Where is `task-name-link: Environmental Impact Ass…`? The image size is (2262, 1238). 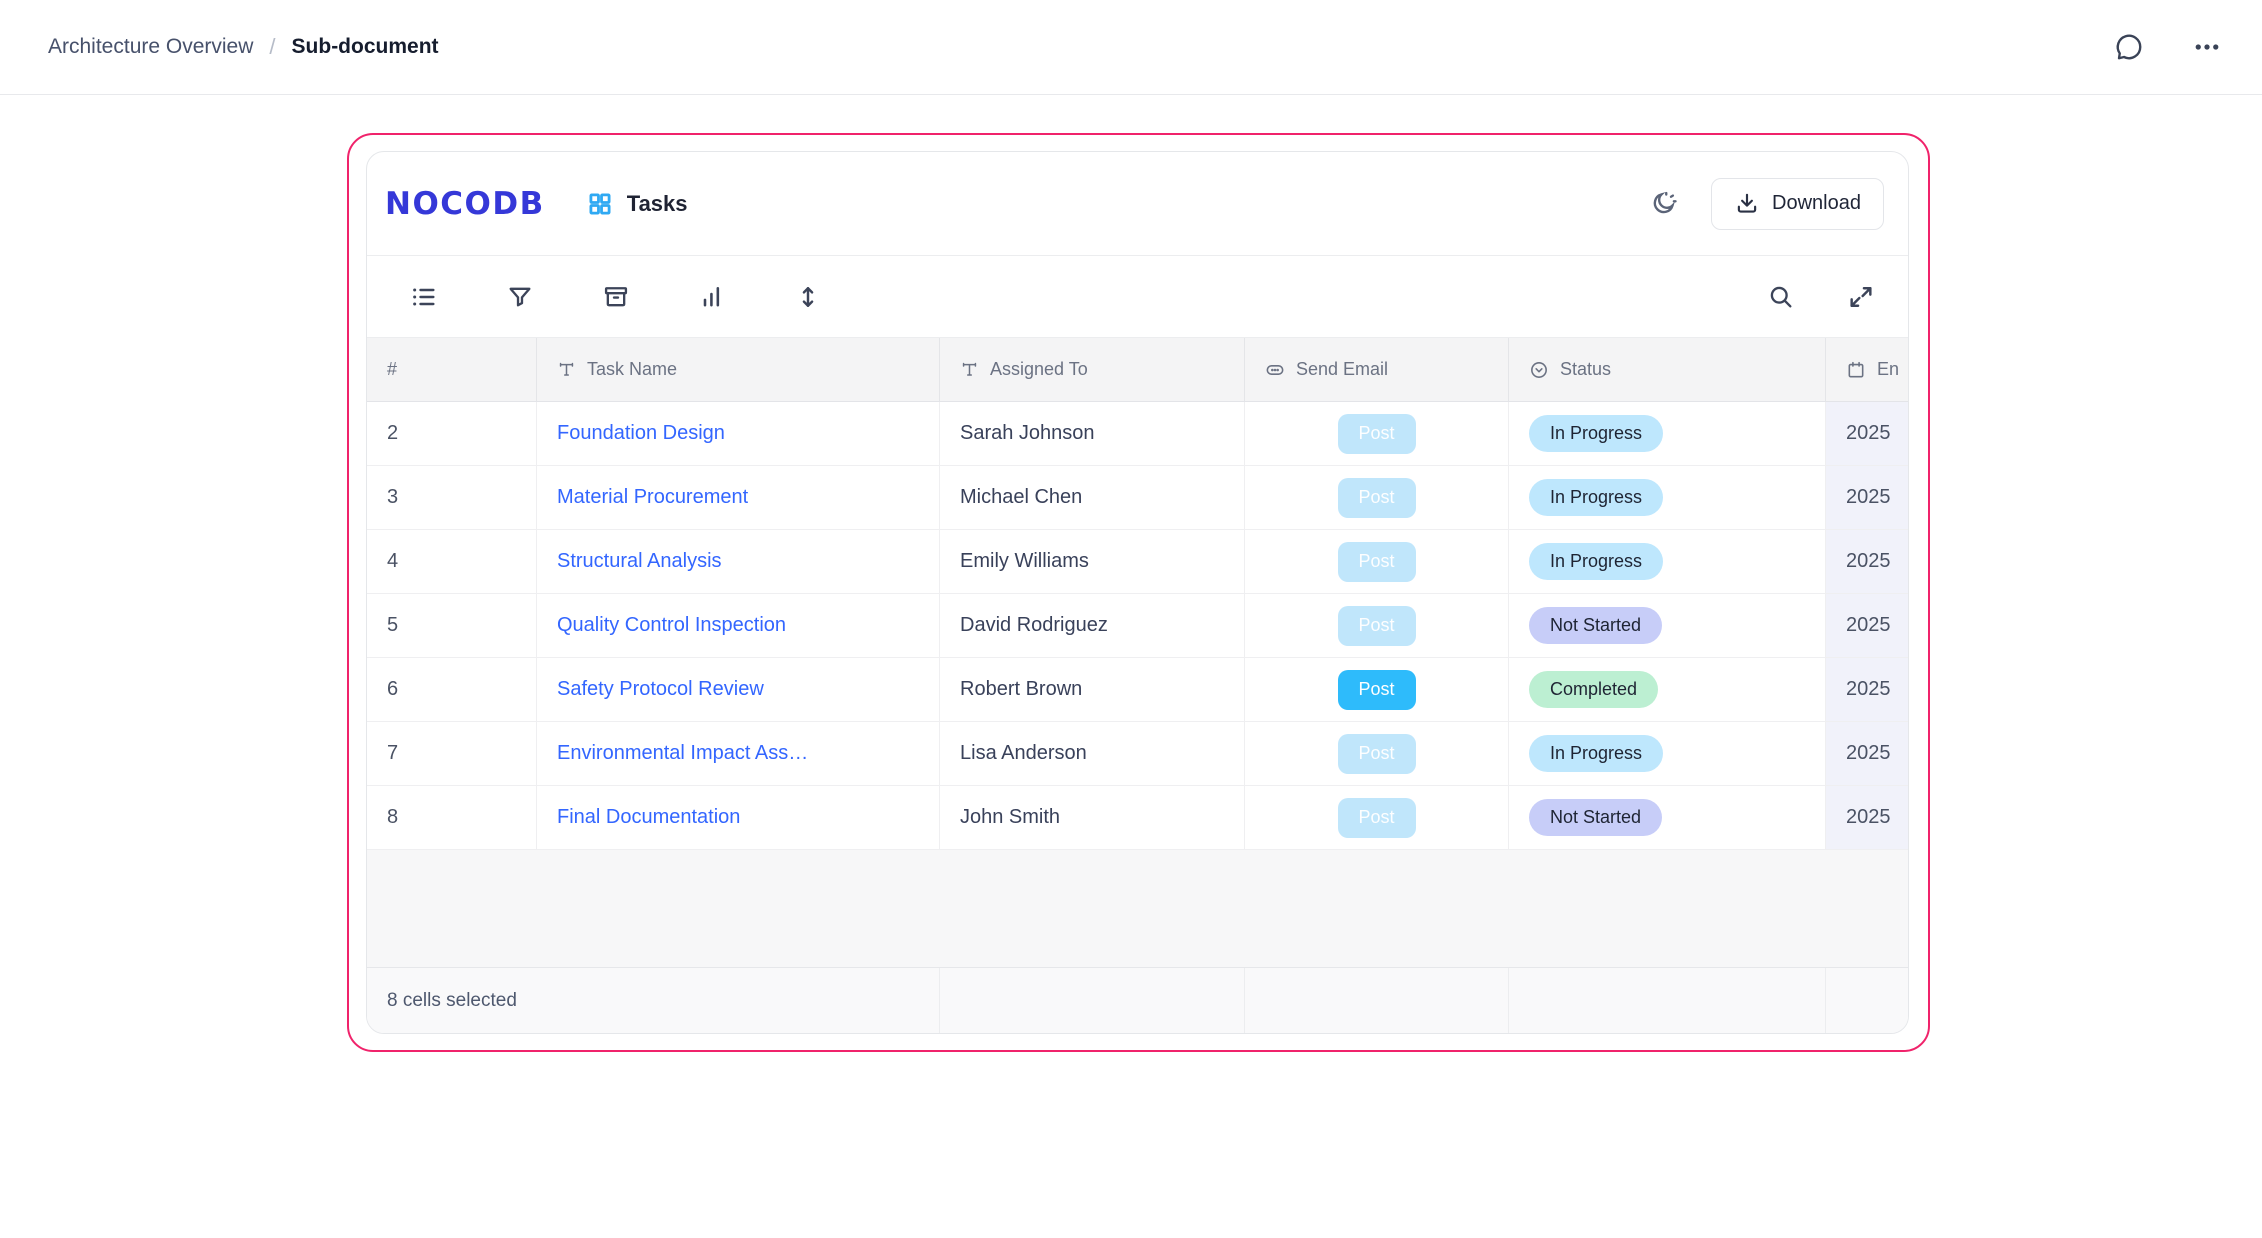
task-name-link: Environmental Impact Ass… is located at coordinates (683, 753).